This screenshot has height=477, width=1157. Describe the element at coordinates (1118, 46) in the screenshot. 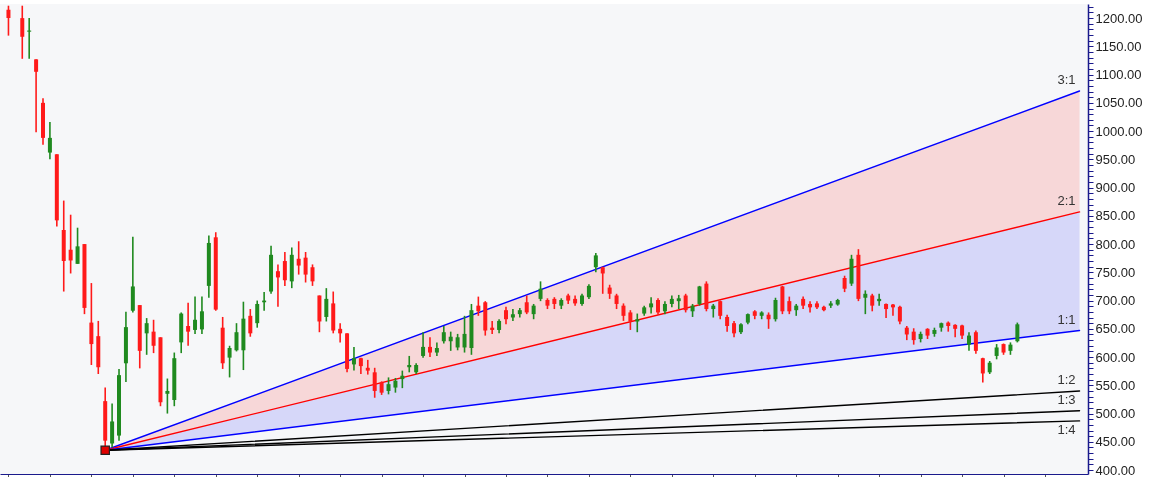

I see `y-tick-label: 1150.00` at that location.